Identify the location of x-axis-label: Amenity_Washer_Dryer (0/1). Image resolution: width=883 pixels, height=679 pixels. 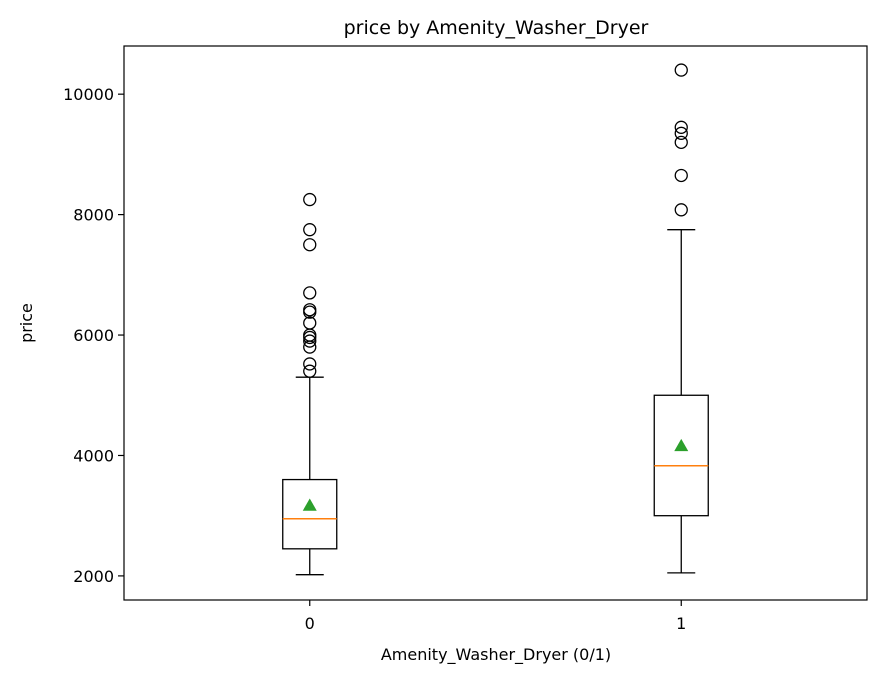
(496, 655).